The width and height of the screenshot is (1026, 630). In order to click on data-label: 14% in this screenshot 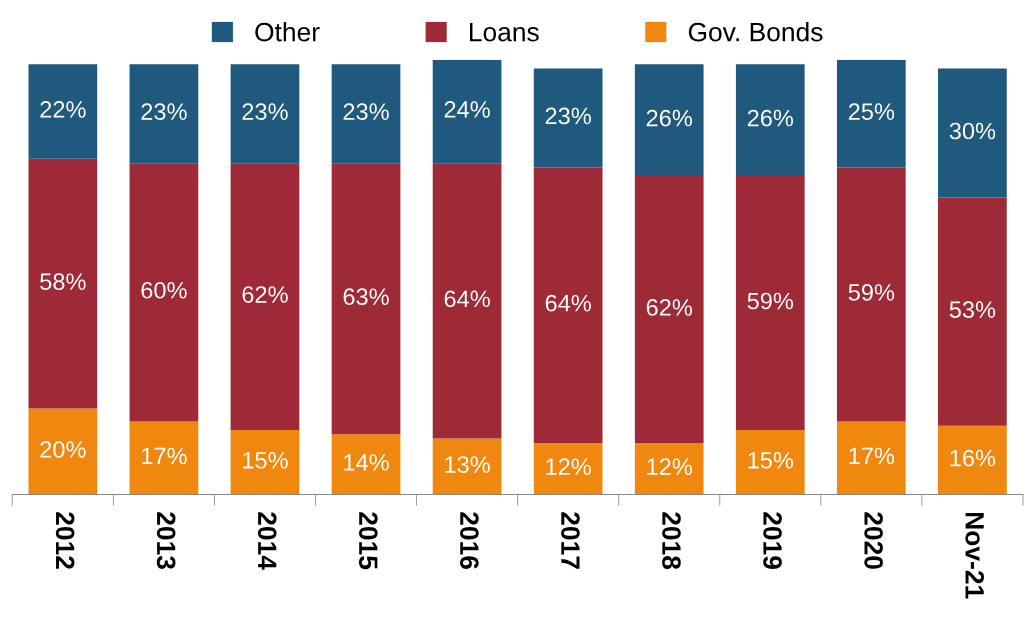, I will do `click(366, 462)`.